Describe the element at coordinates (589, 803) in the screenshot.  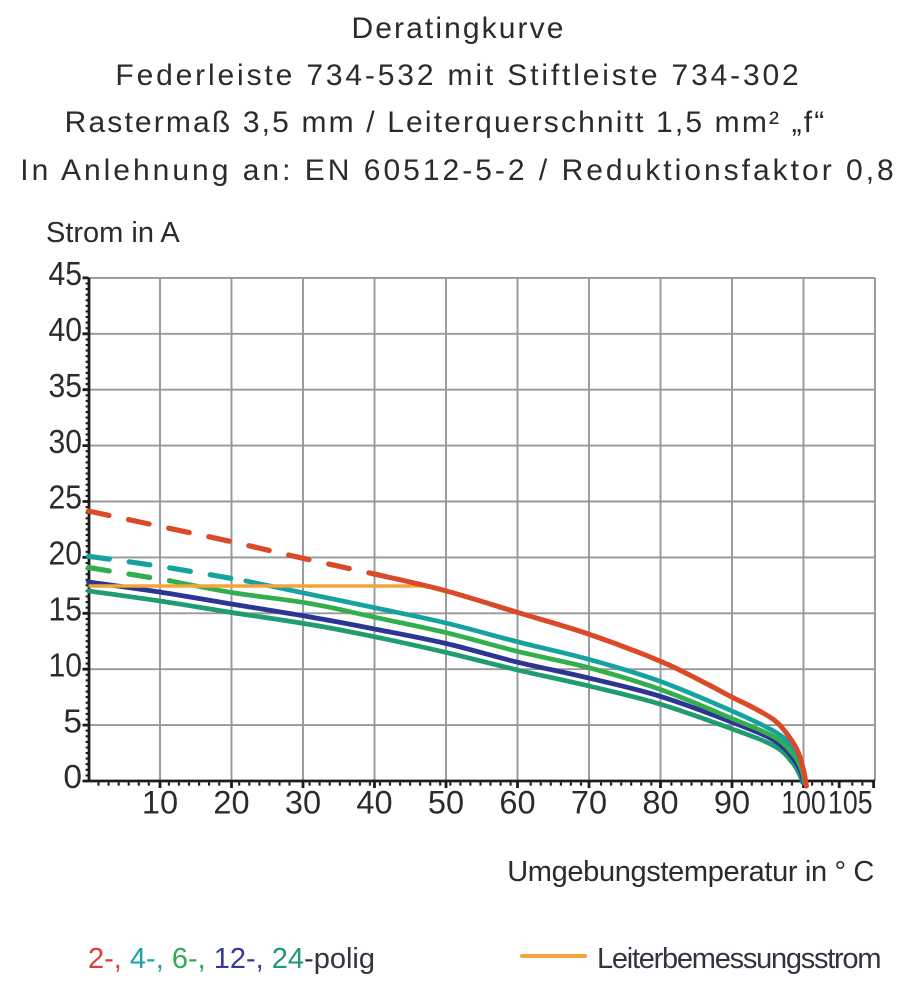
I see `svg-text: 70` at that location.